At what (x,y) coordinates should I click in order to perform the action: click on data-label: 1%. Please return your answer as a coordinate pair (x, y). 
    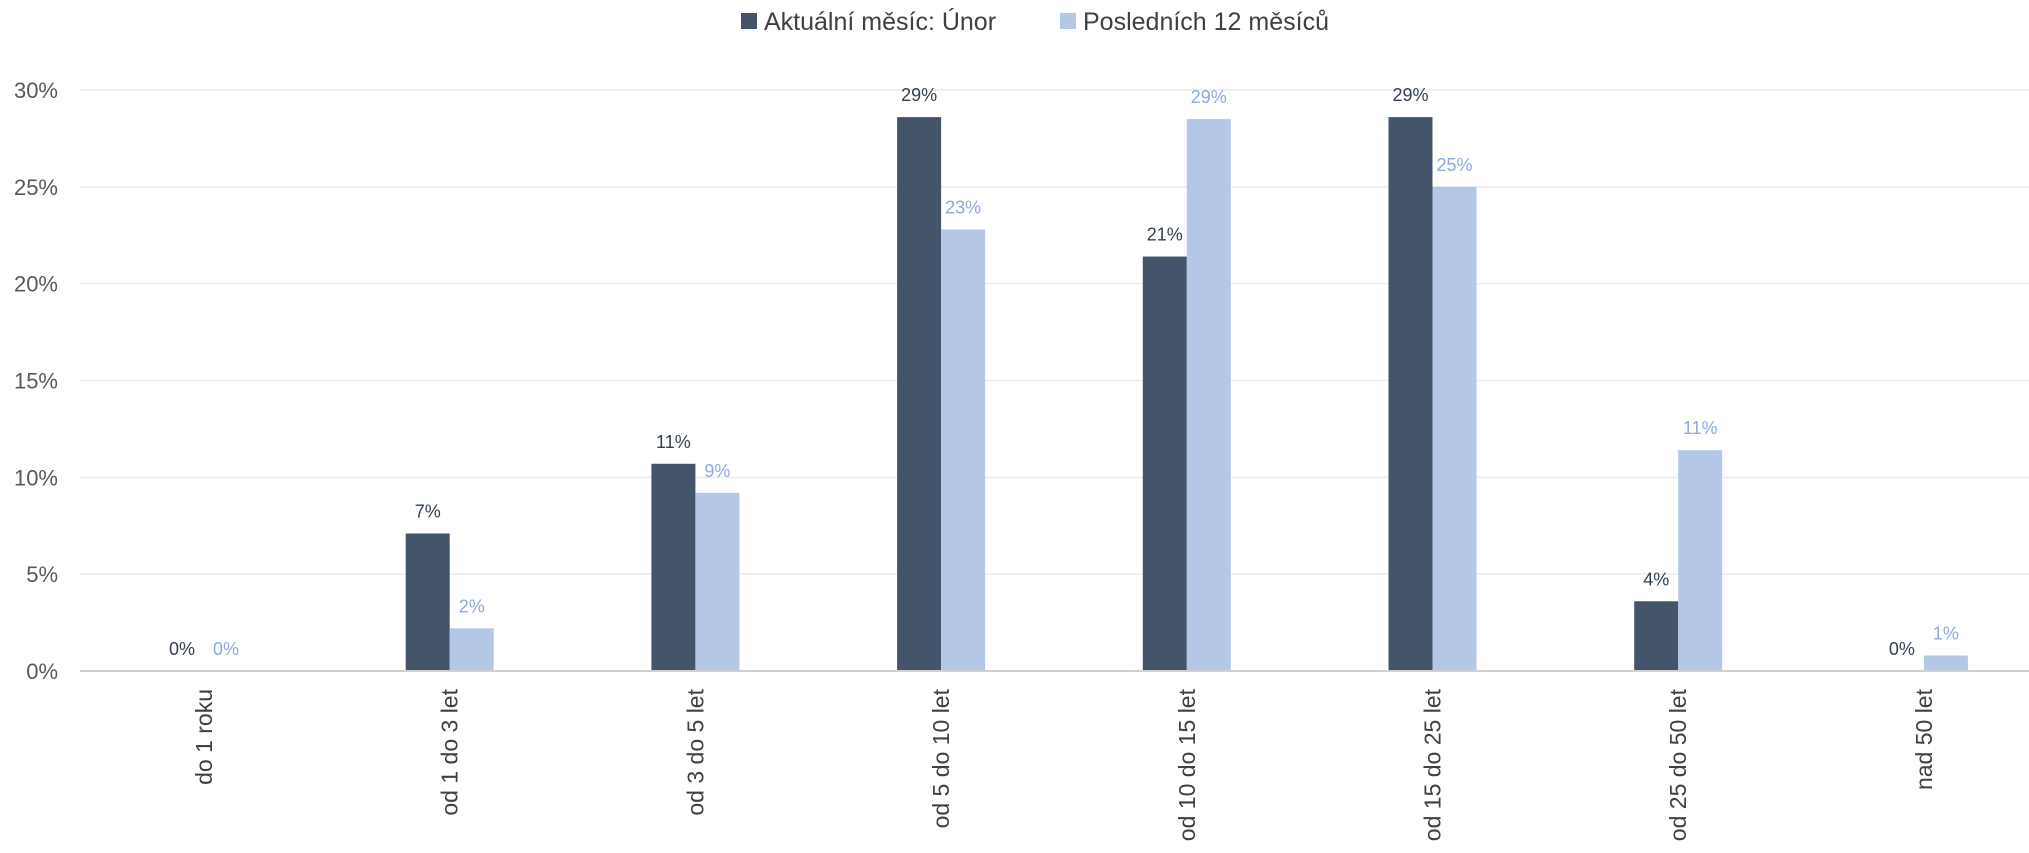
    Looking at the image, I should click on (1946, 634).